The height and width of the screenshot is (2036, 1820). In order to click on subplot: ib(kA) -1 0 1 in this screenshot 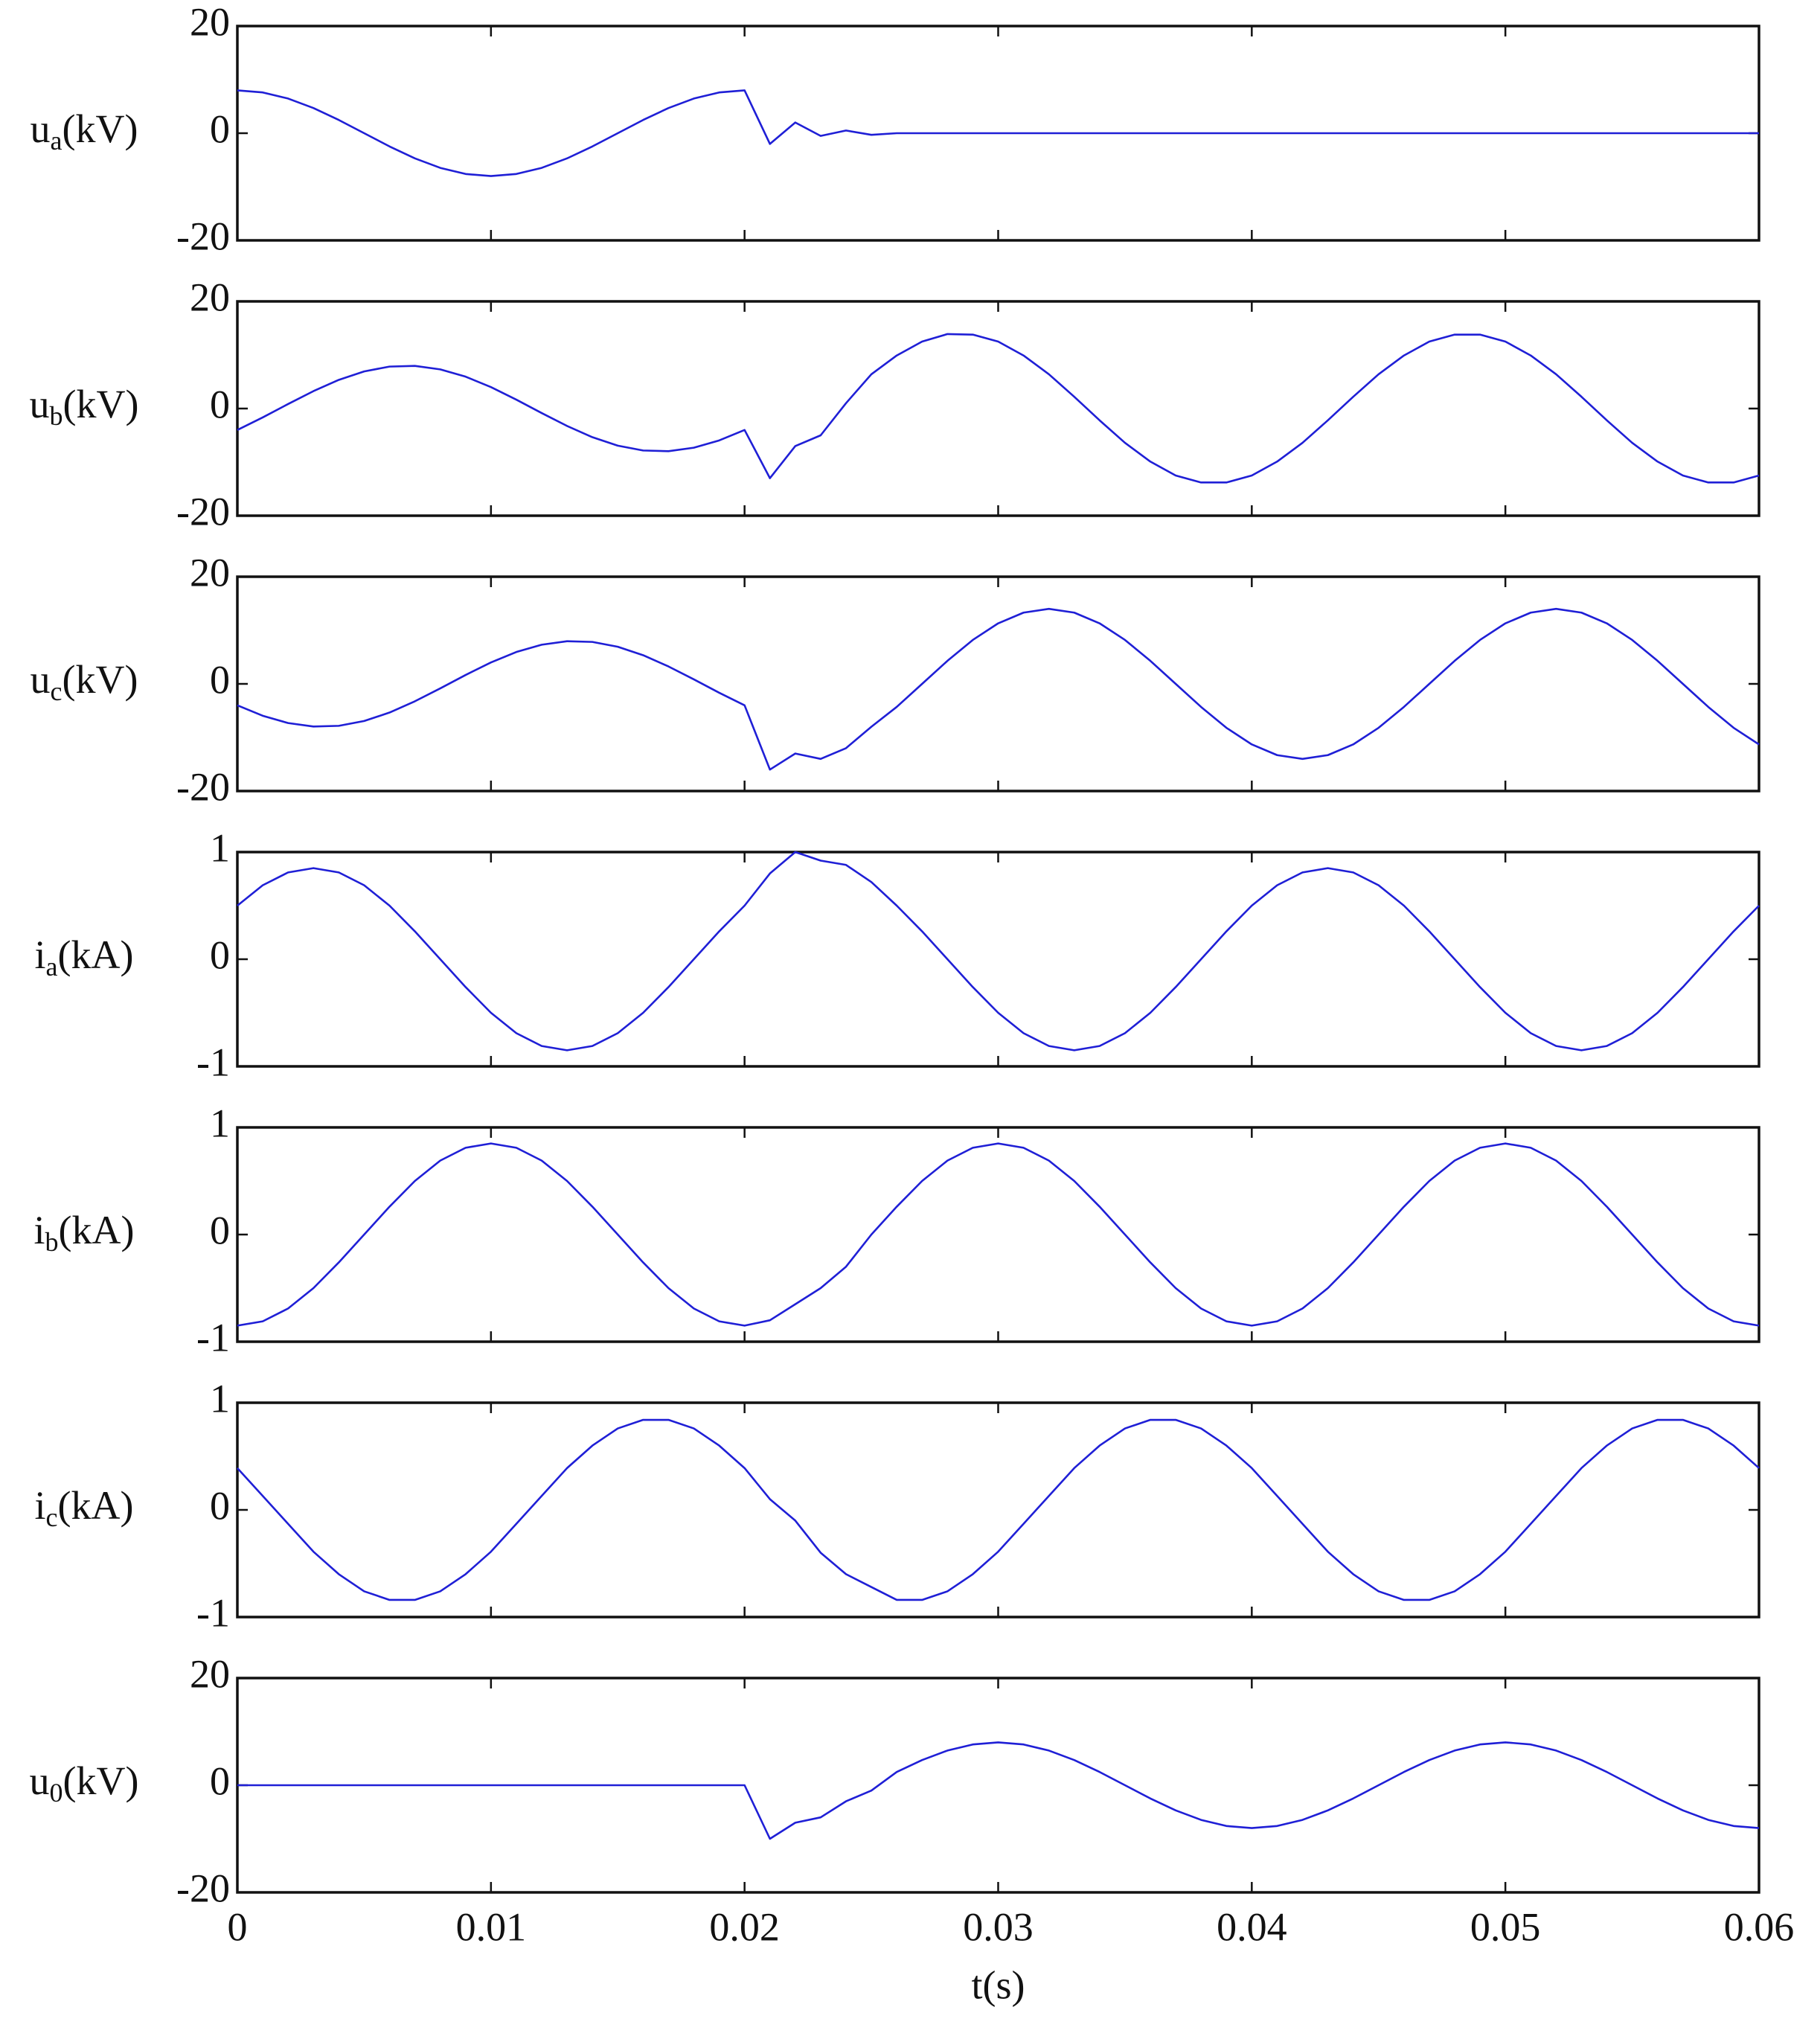, I will do `click(897, 1230)`.